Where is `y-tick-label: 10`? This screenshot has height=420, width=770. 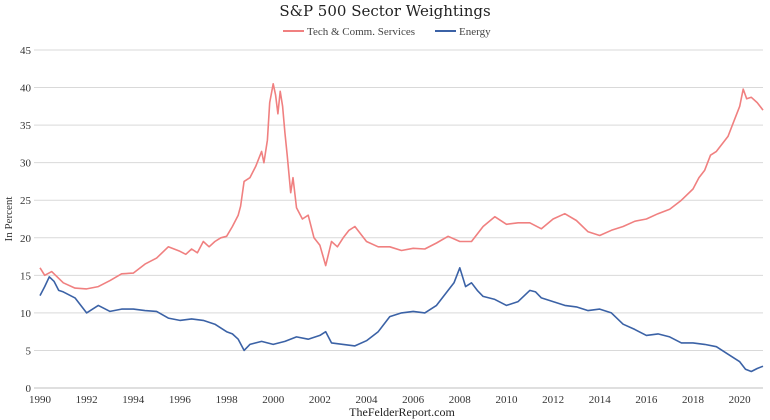 y-tick-label: 10 is located at coordinates (26, 314).